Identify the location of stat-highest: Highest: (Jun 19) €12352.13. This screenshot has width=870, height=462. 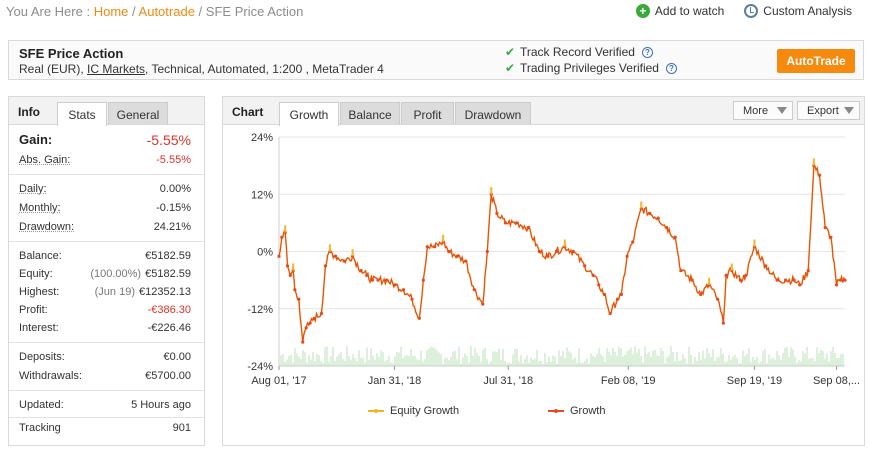
(105, 293).